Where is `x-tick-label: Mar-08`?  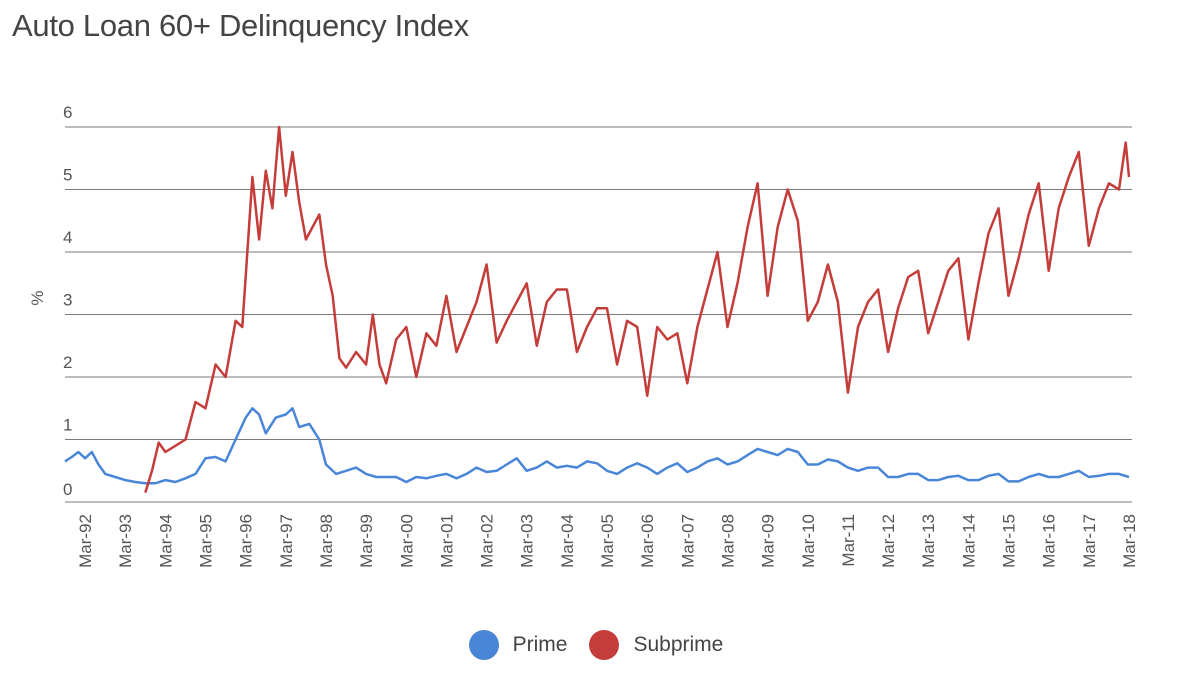
x-tick-label: Mar-08 is located at coordinates (727, 541).